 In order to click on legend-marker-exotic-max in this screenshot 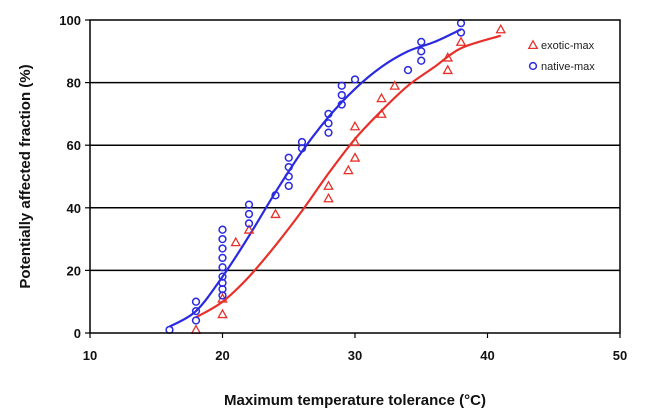, I will do `click(533, 44)`.